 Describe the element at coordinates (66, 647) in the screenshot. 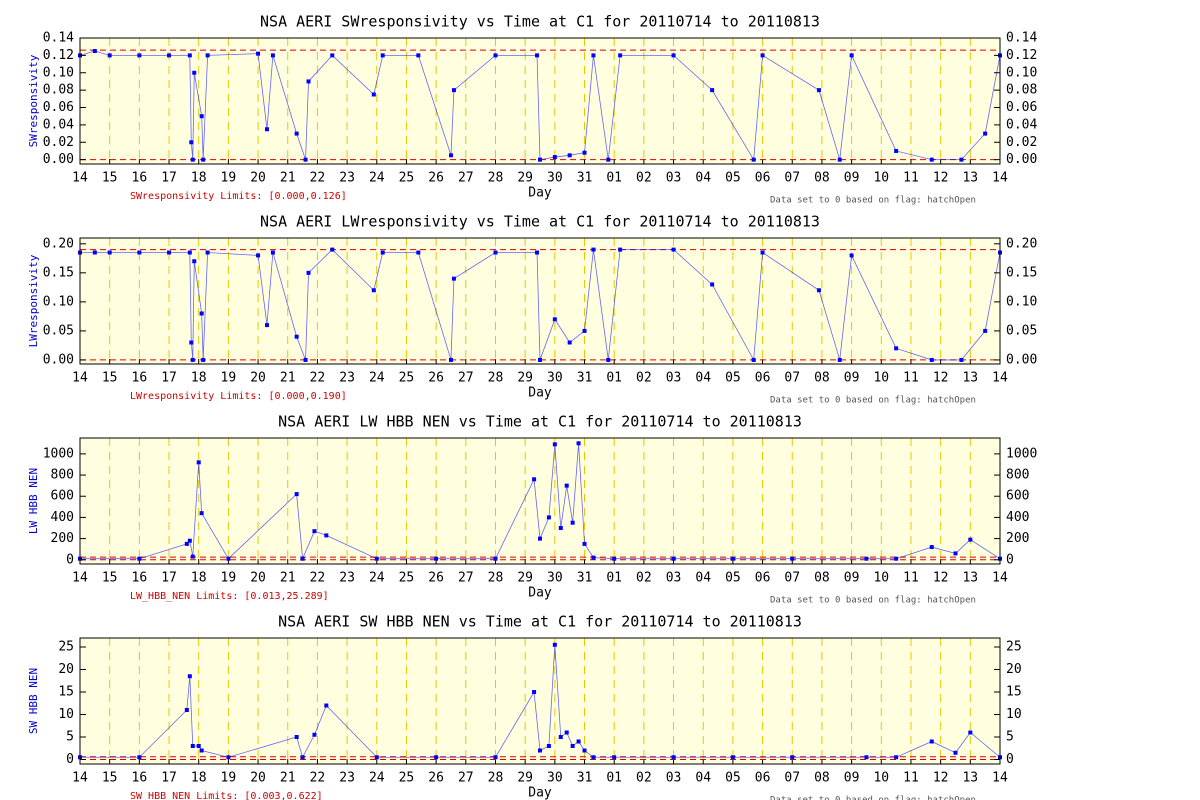

I see `y-tick-label: 25` at that location.